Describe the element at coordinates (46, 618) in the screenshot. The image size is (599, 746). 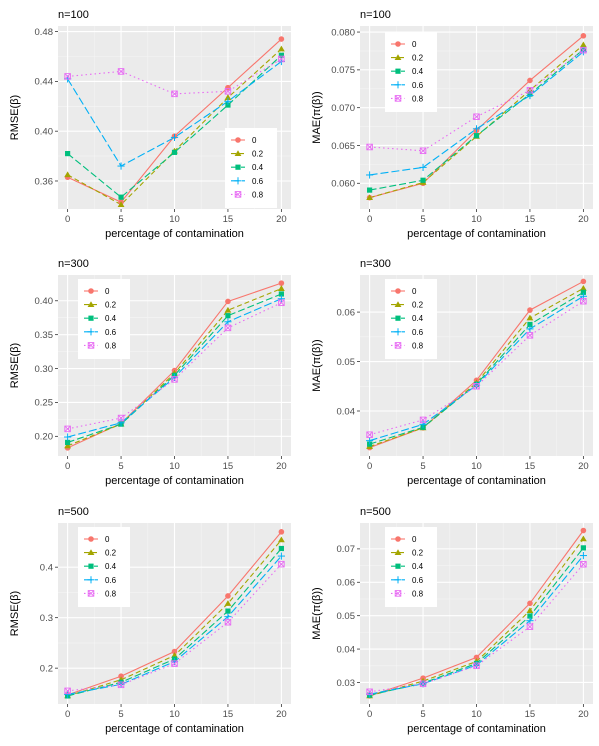
I see `y-tick-label: 0.3` at that location.